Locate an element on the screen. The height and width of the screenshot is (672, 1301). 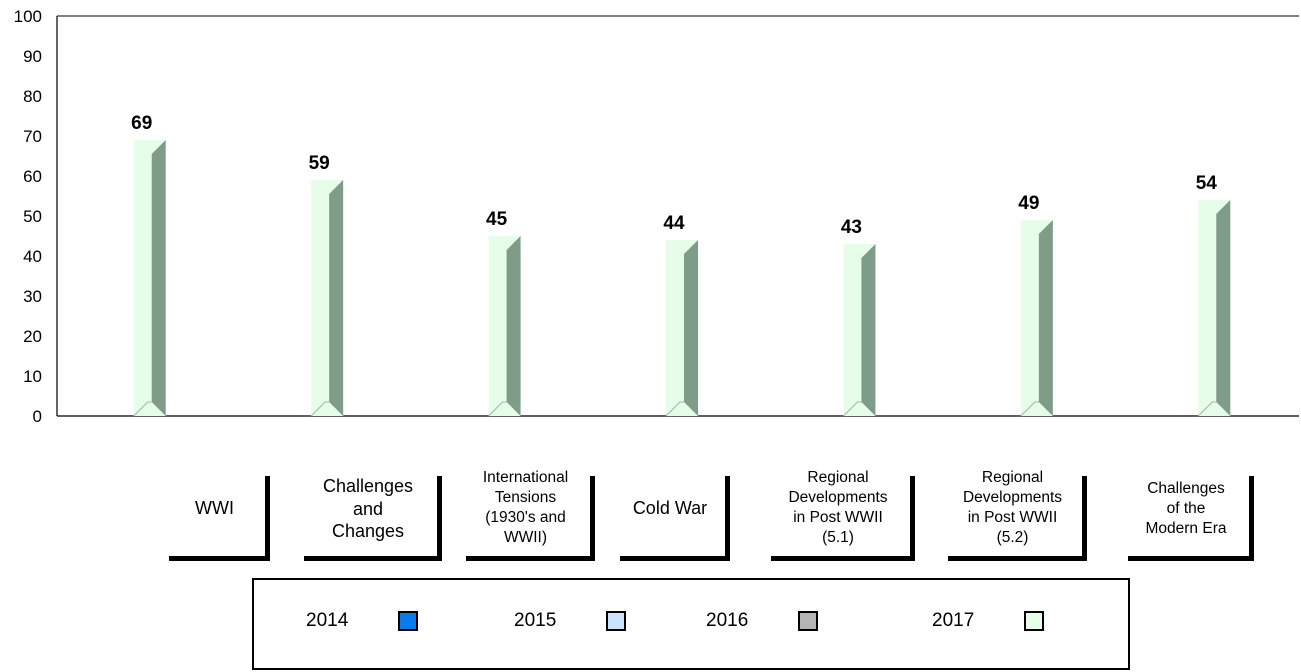
category-label-line: of the is located at coordinates (1186, 509).